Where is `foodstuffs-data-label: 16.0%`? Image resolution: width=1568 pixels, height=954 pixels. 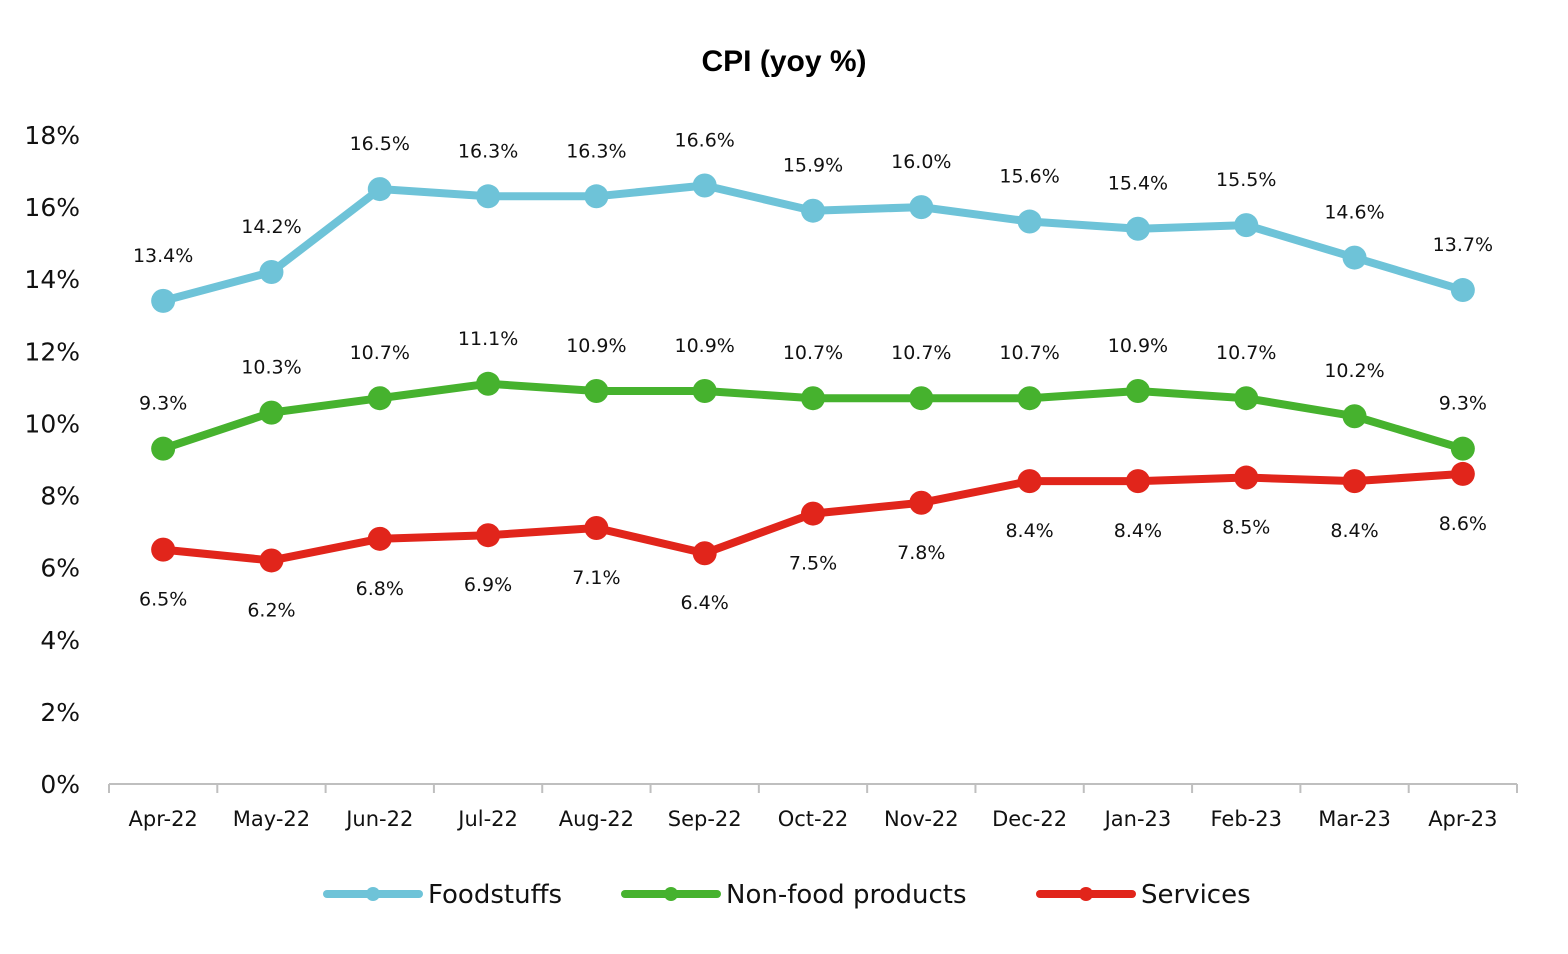
foodstuffs-data-label: 16.0% is located at coordinates (921, 162).